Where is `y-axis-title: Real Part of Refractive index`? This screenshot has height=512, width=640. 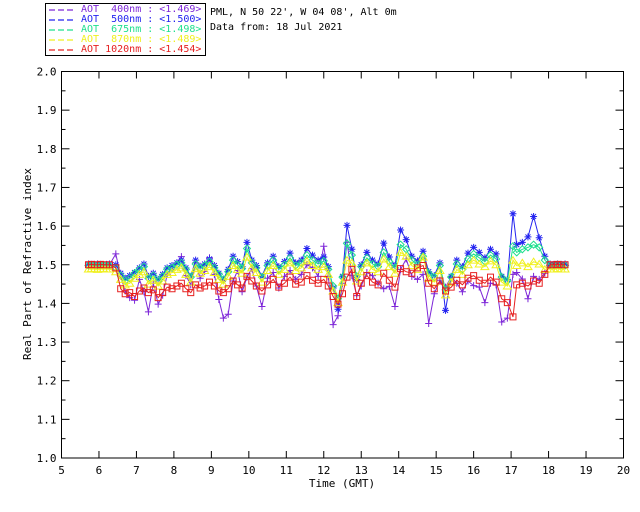 y-axis-title: Real Part of Refractive index is located at coordinates (27, 264).